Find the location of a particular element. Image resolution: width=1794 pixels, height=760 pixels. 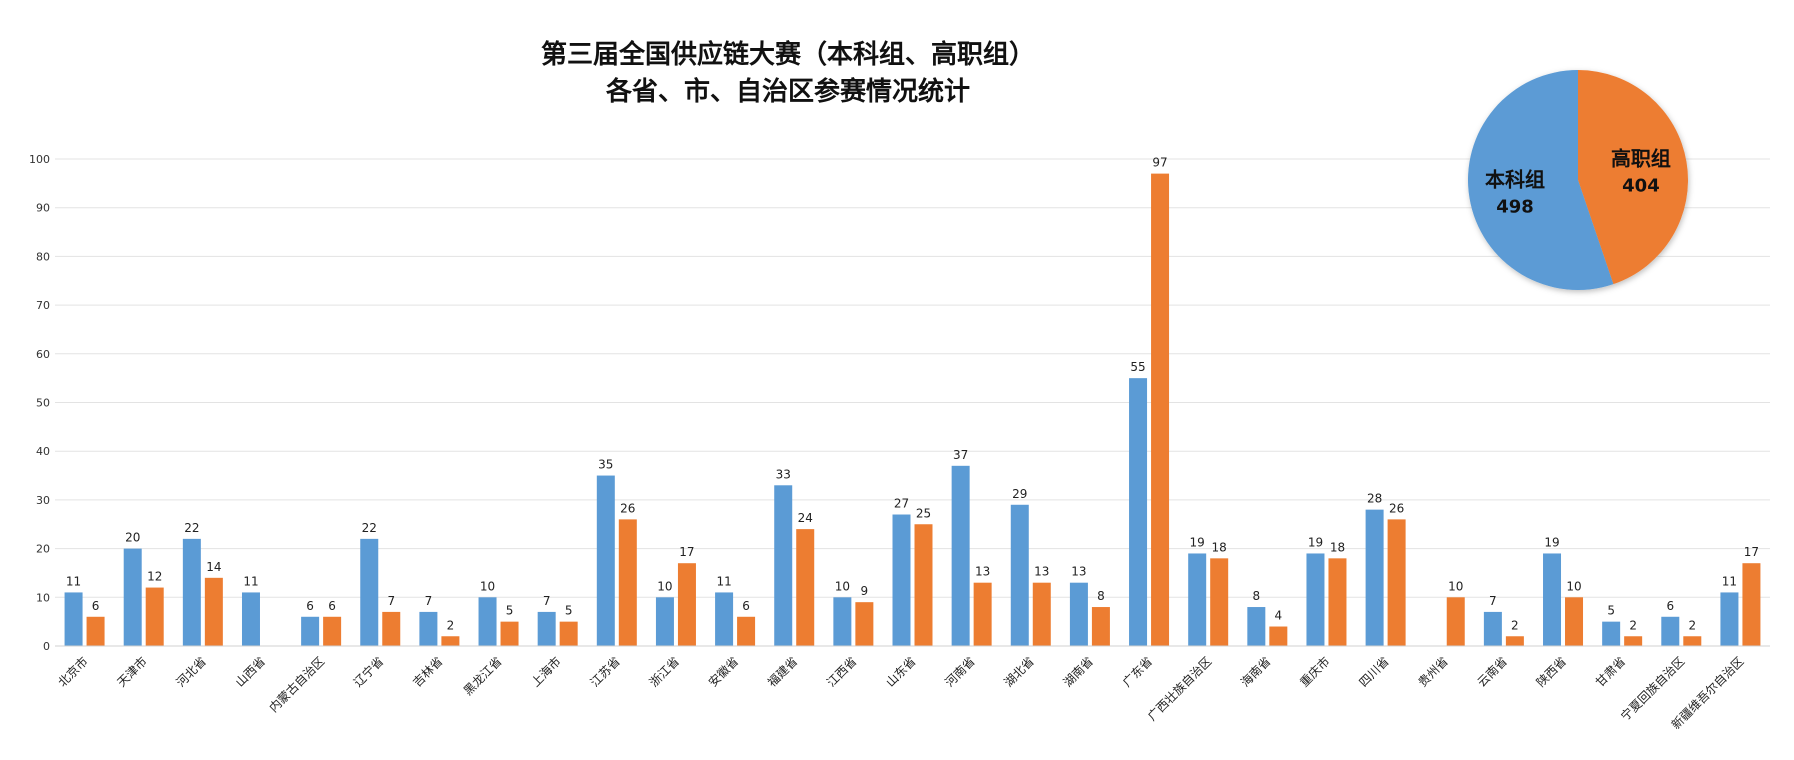

data-label: 12 is located at coordinates (154, 577).